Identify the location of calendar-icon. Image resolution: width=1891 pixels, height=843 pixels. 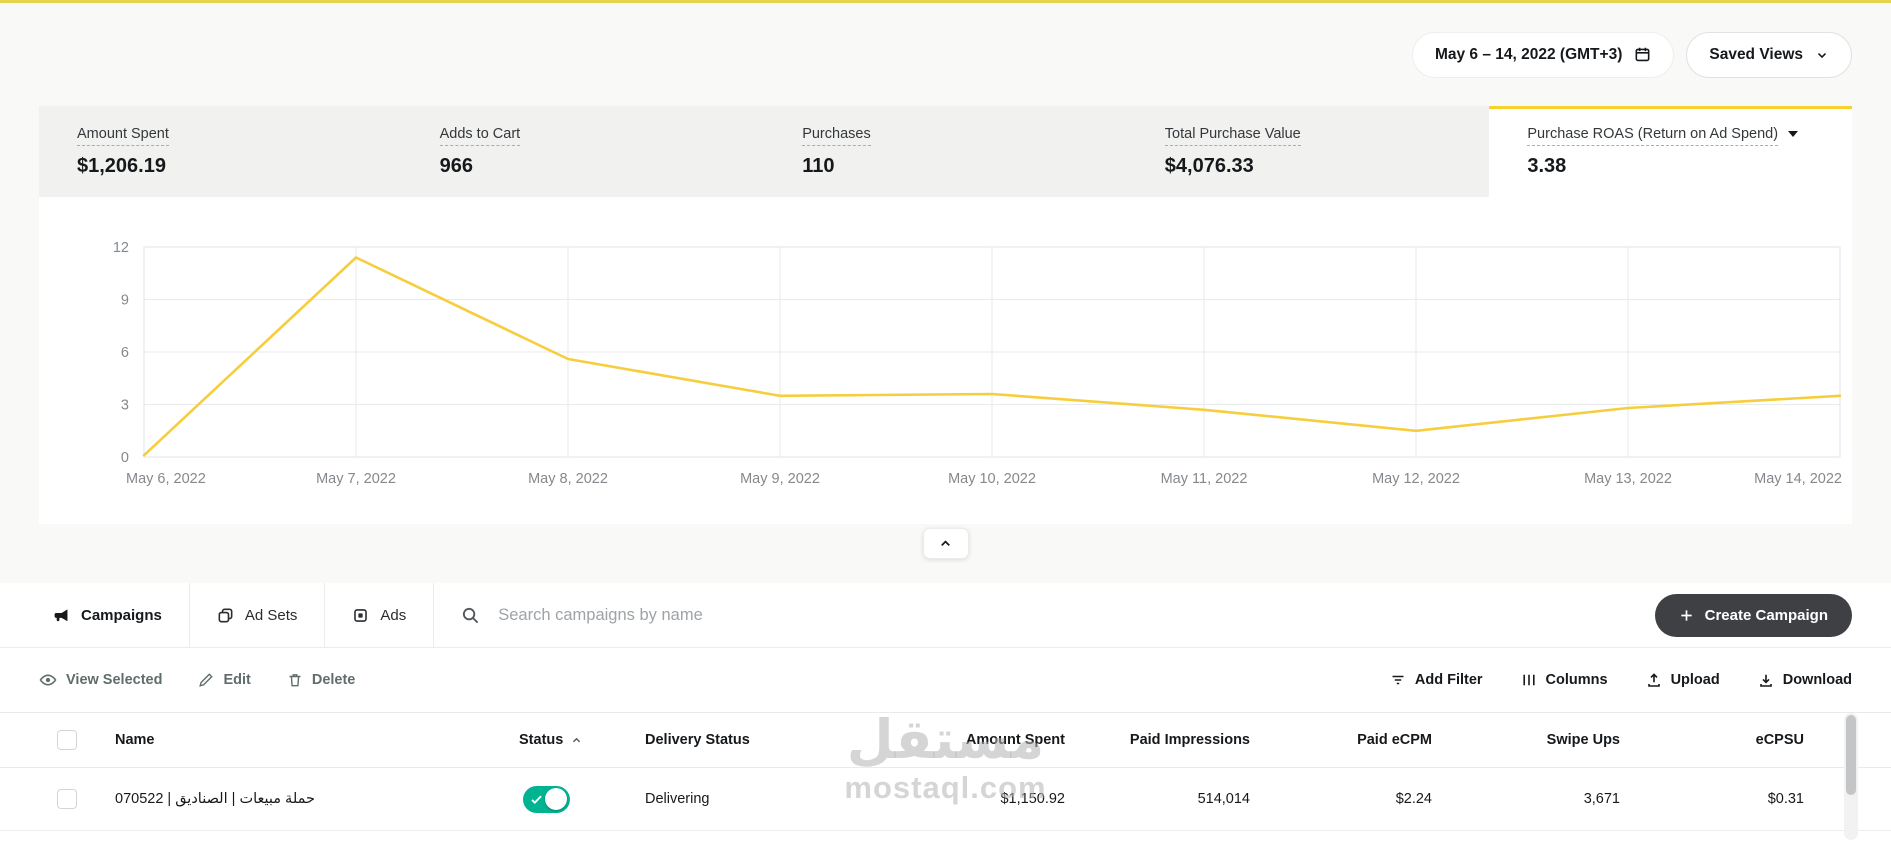
(1642, 54).